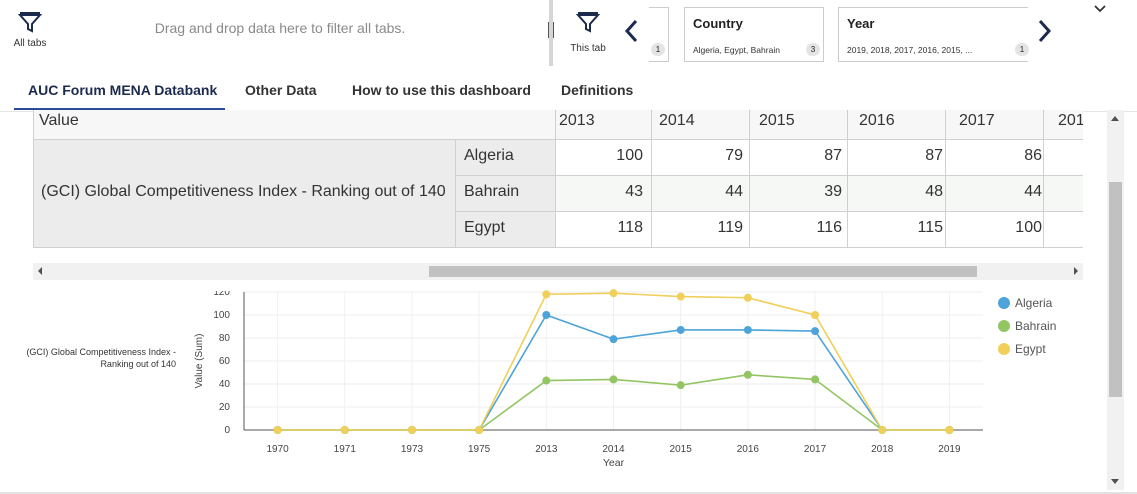 Image resolution: width=1137 pixels, height=494 pixels. What do you see at coordinates (492, 191) in the screenshot?
I see `row-header-country: Bahrain` at bounding box center [492, 191].